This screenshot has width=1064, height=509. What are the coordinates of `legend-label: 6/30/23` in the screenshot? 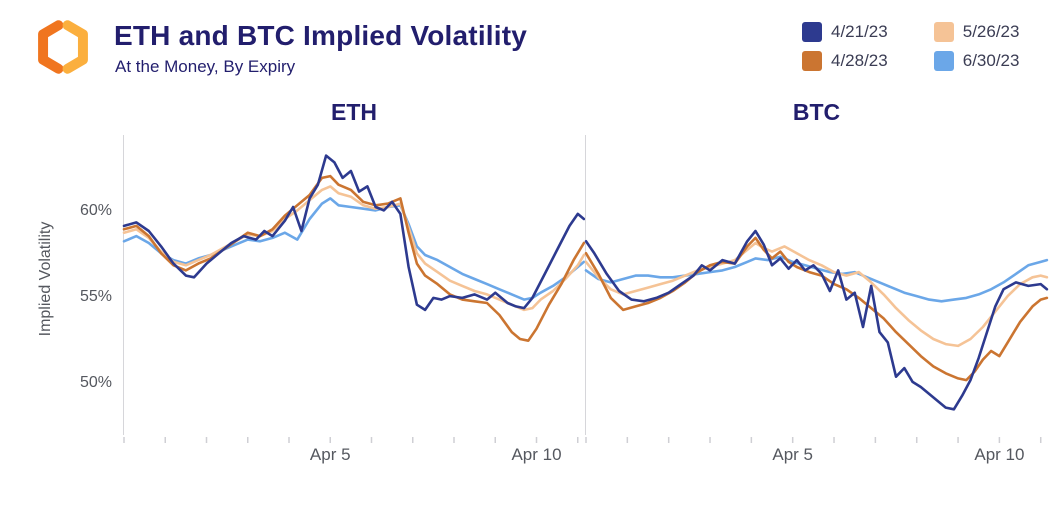 It's located at (991, 60).